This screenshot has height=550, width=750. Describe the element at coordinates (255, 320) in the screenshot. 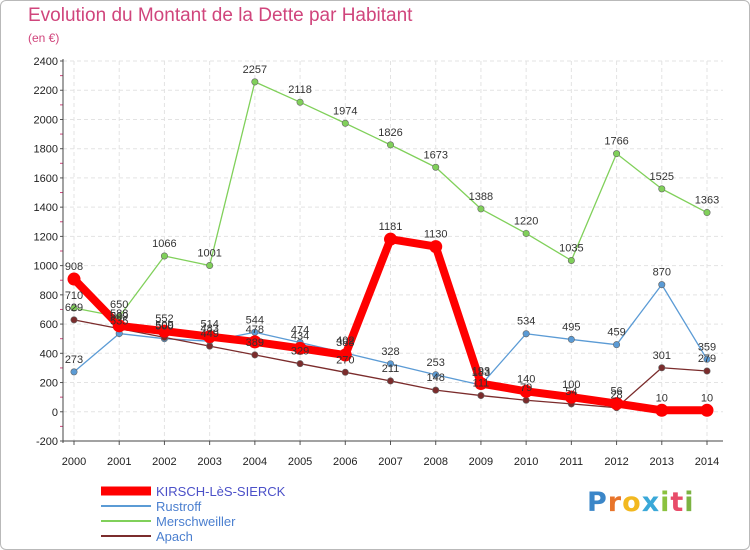

I see `series-1-data-label: 544` at that location.